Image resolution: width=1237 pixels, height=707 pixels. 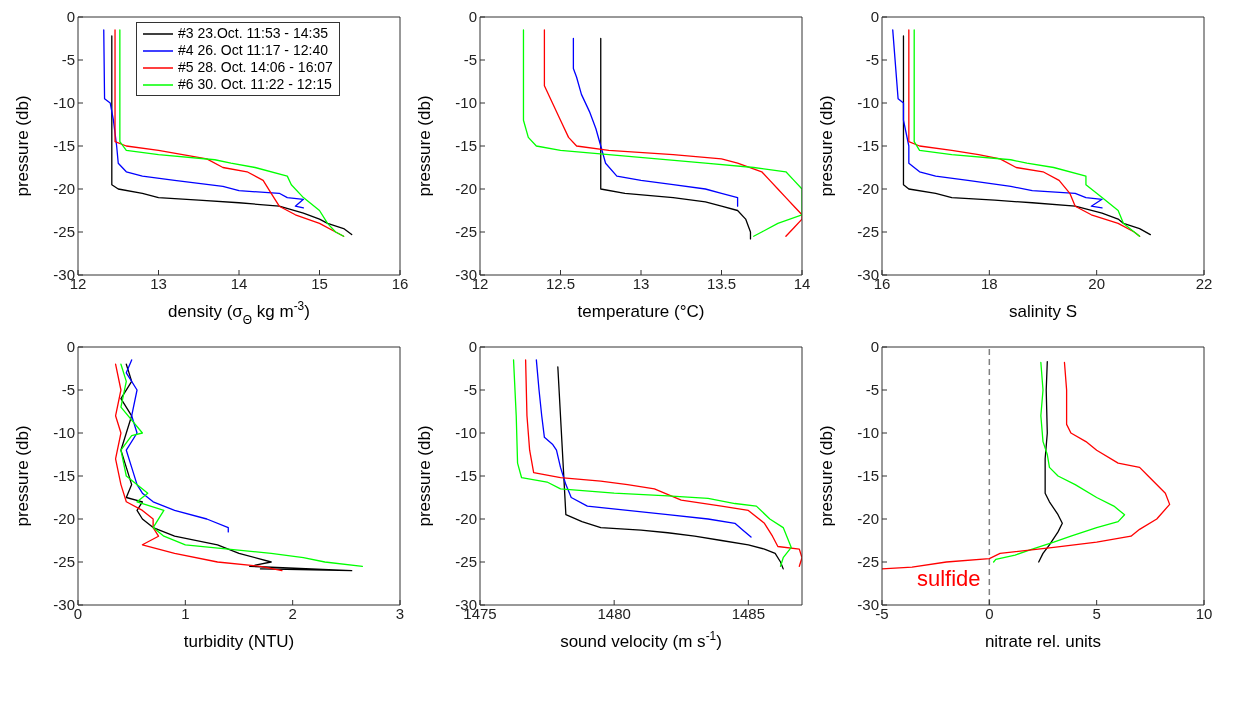 I want to click on x-tick-label: 5, so click(x=1096, y=613).